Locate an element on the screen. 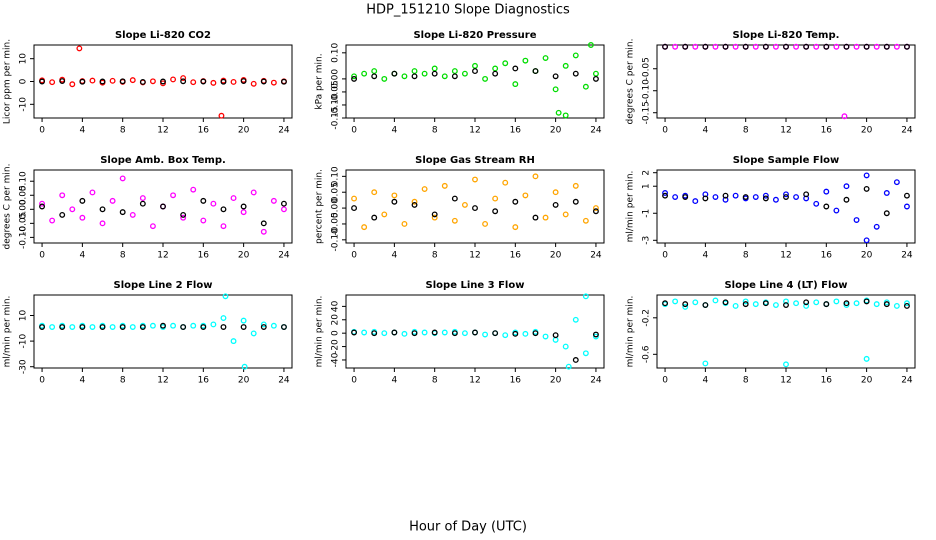 The height and width of the screenshot is (540, 936). y-tick-label: -40 is located at coordinates (336, 359).